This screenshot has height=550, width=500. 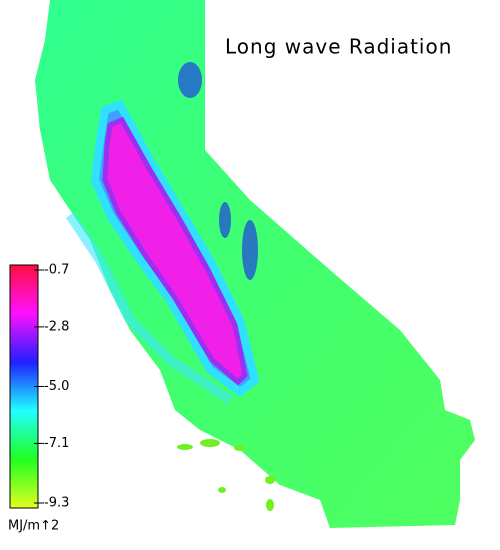 What do you see at coordinates (149, 308) in the screenshot?
I see `coastal-band` at bounding box center [149, 308].